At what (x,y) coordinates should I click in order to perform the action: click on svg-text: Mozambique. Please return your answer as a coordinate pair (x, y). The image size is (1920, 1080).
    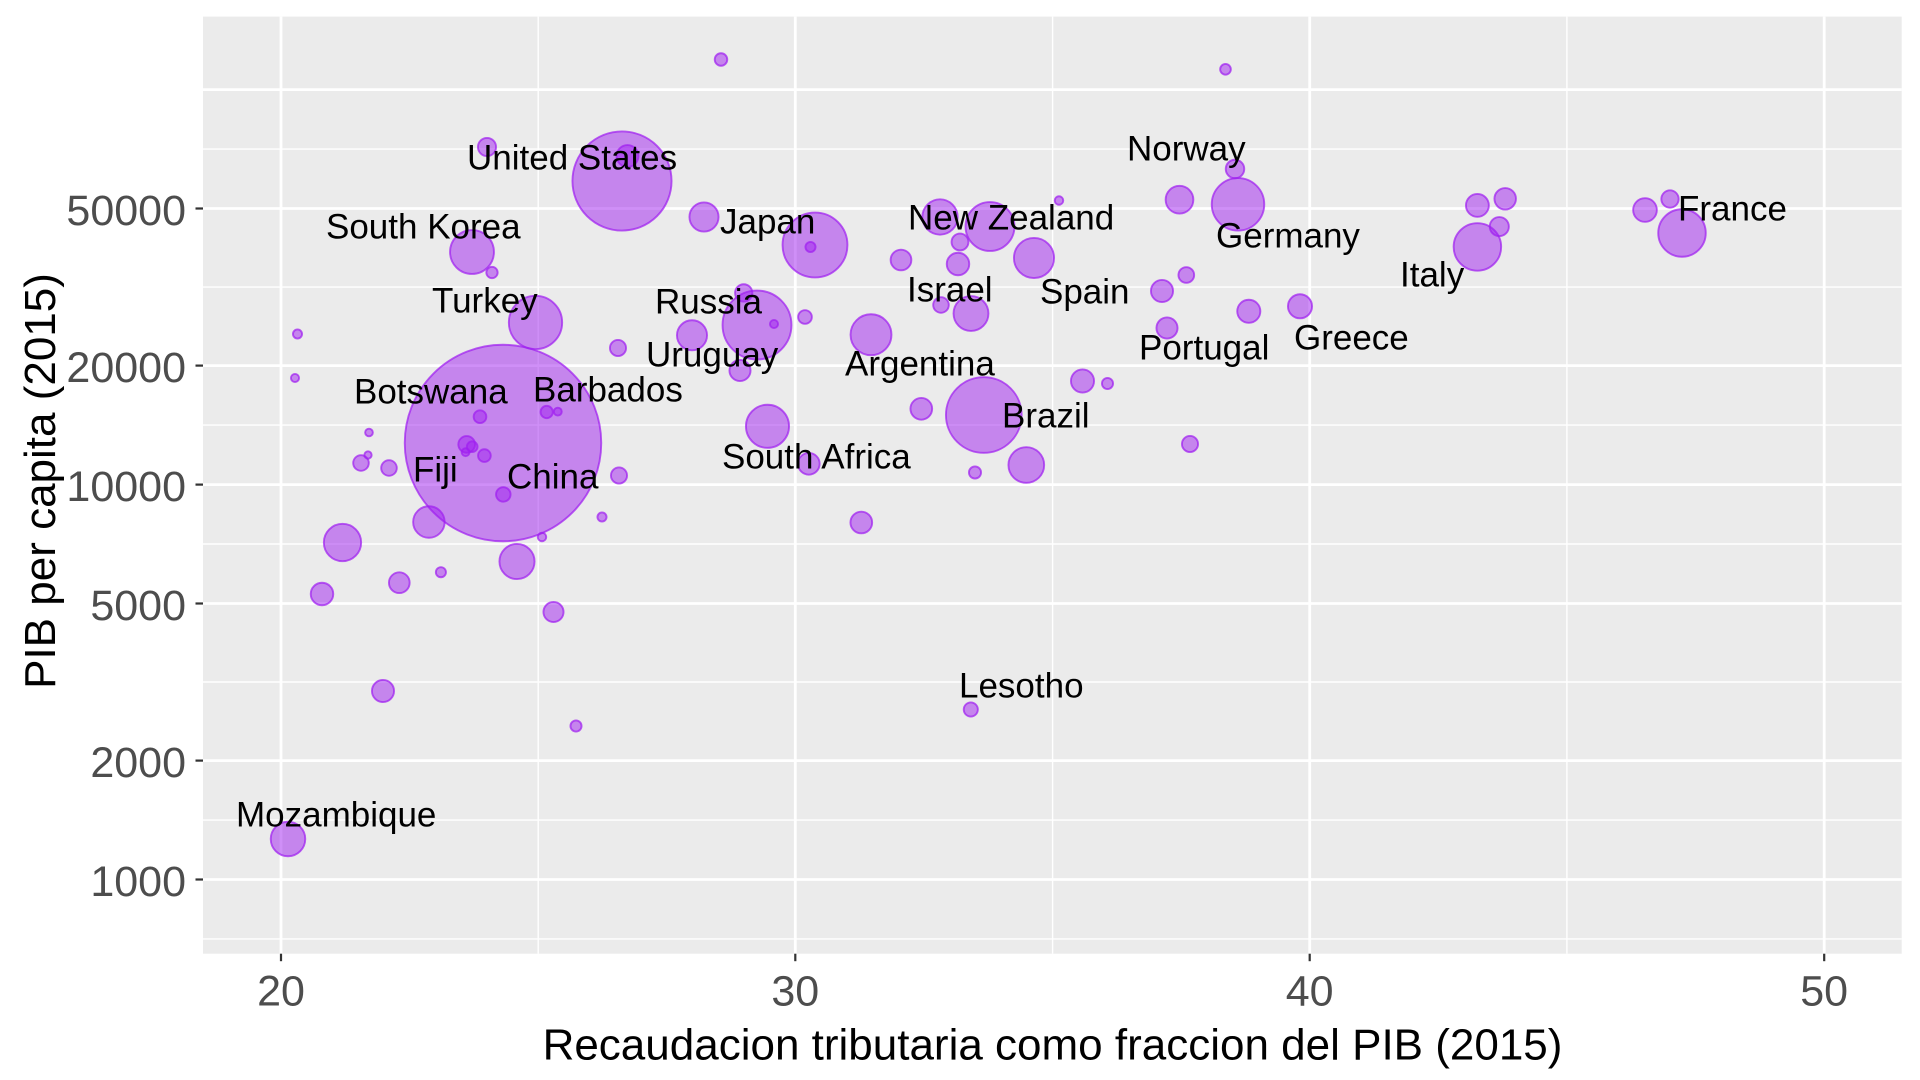
    Looking at the image, I should click on (336, 815).